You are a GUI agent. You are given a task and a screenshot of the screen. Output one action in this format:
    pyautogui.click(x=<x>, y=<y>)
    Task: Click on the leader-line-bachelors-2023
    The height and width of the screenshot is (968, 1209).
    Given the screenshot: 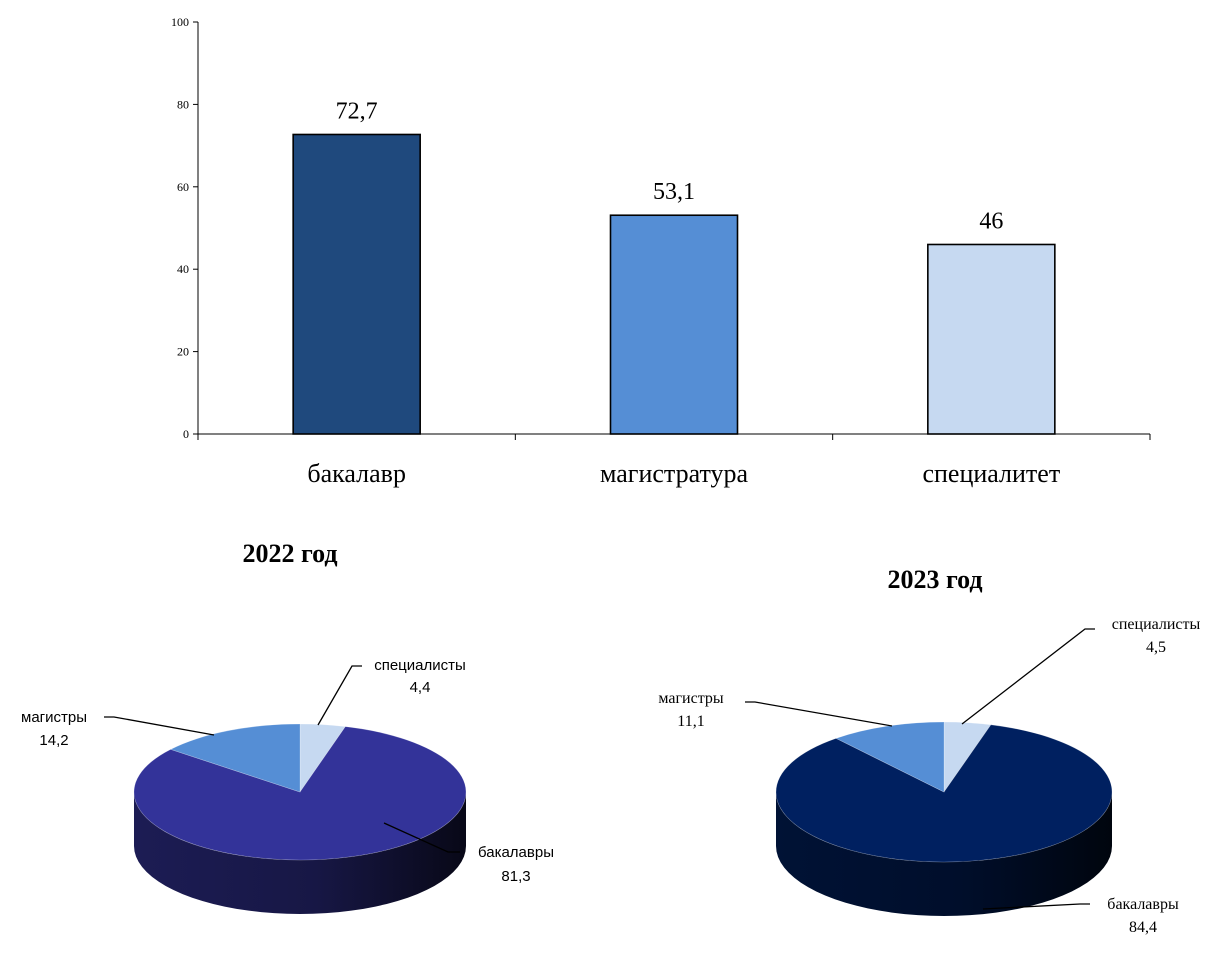 What is the action you would take?
    pyautogui.click(x=1036, y=906)
    